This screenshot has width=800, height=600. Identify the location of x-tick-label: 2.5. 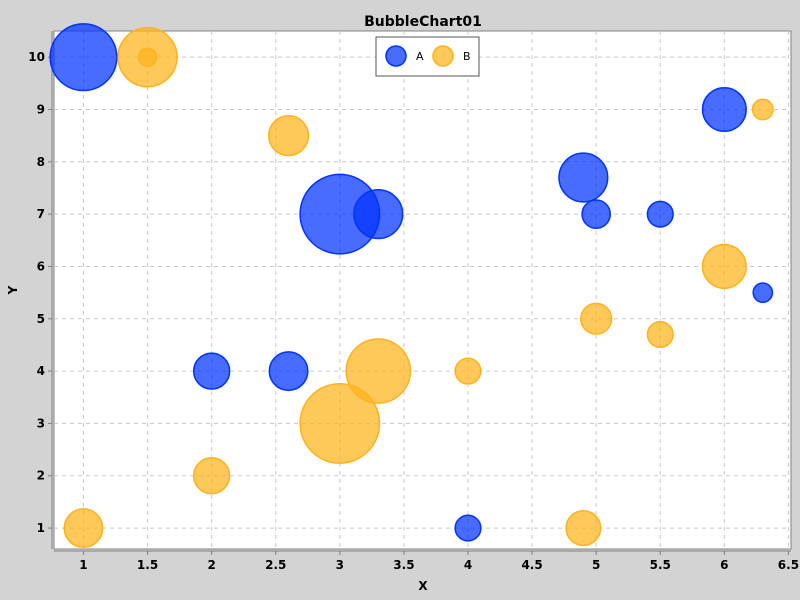
(275, 565).